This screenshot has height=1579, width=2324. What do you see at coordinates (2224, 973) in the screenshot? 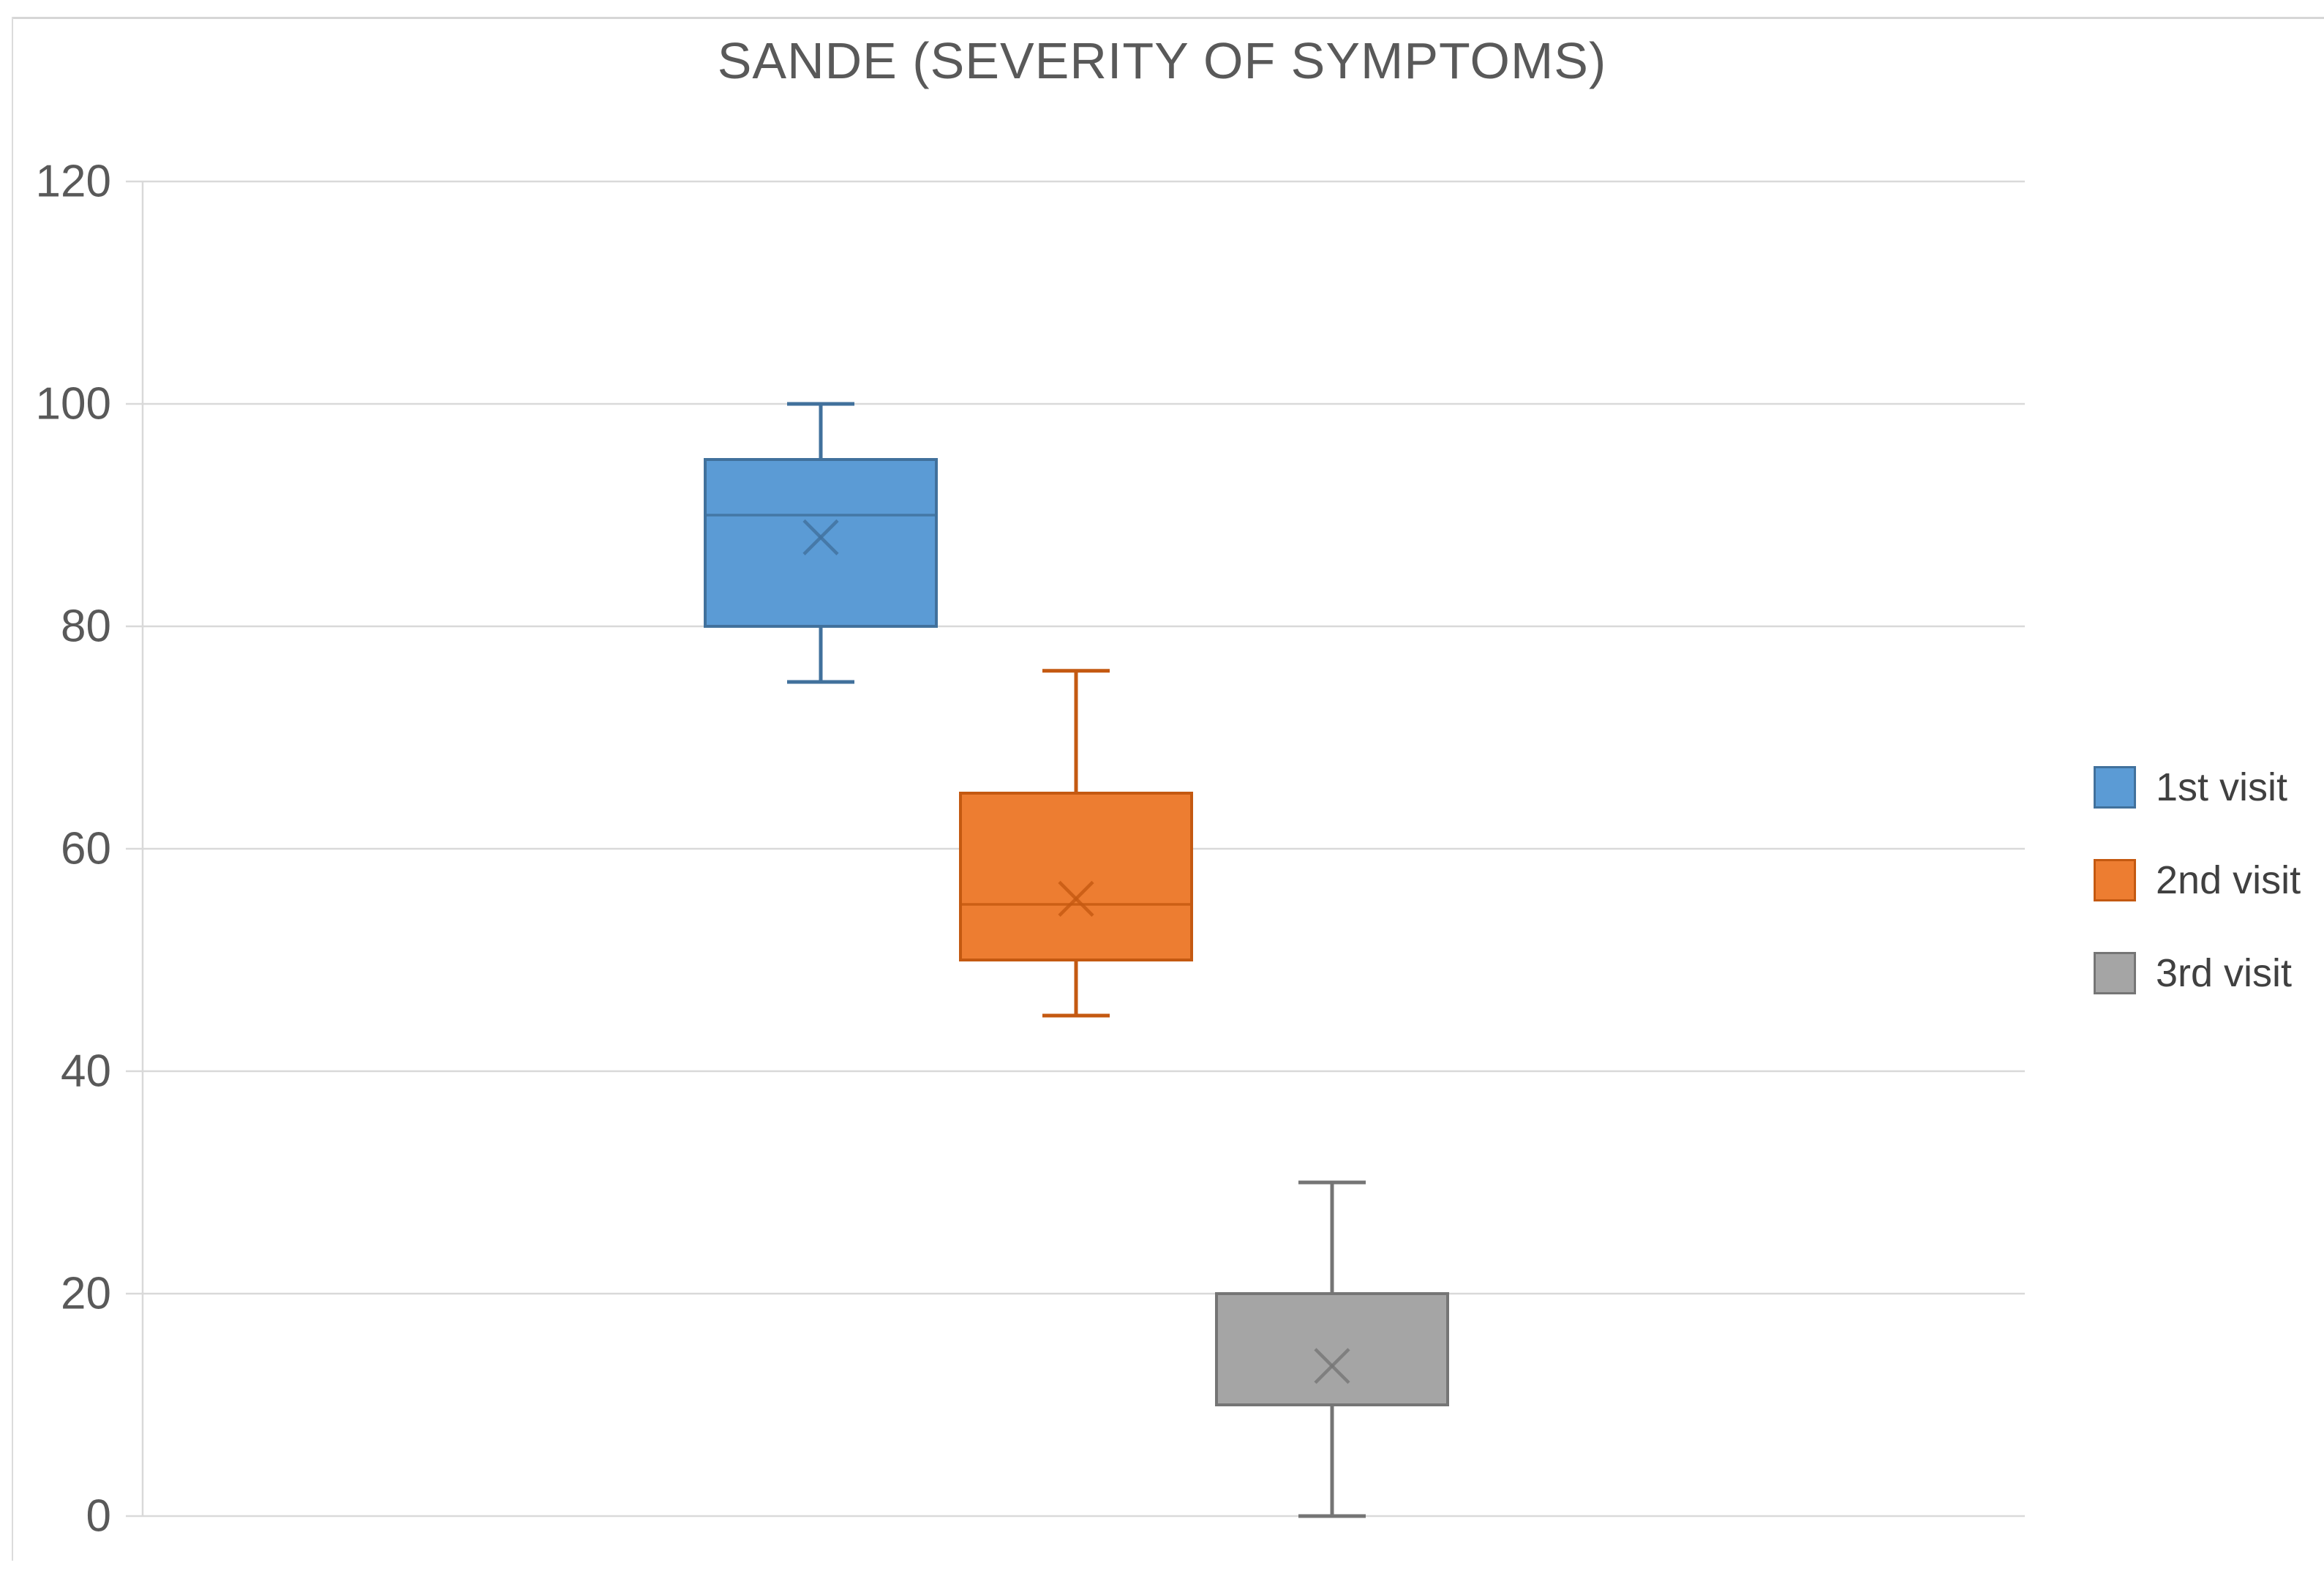
I see `legend-label: 3rd visit` at bounding box center [2224, 973].